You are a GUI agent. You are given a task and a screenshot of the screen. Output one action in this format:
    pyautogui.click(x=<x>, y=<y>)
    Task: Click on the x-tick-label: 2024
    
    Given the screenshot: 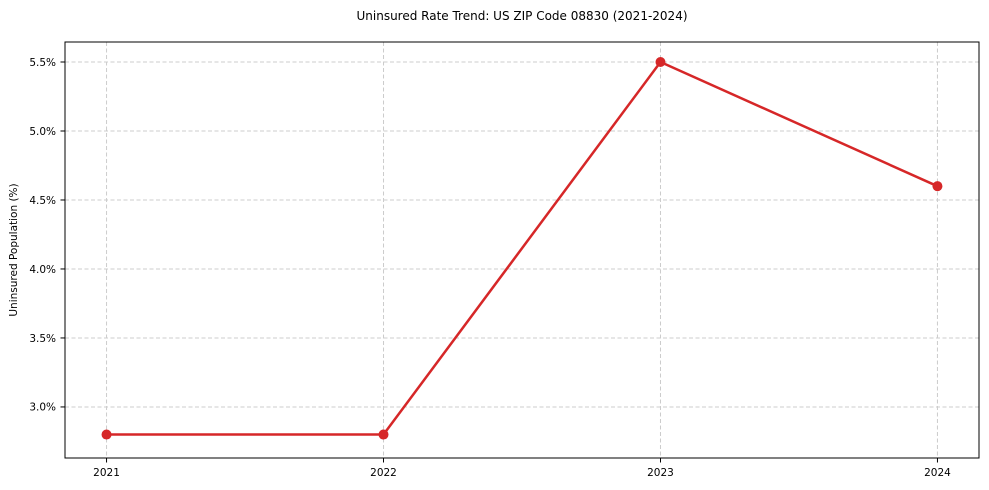 What is the action you would take?
    pyautogui.click(x=937, y=473)
    